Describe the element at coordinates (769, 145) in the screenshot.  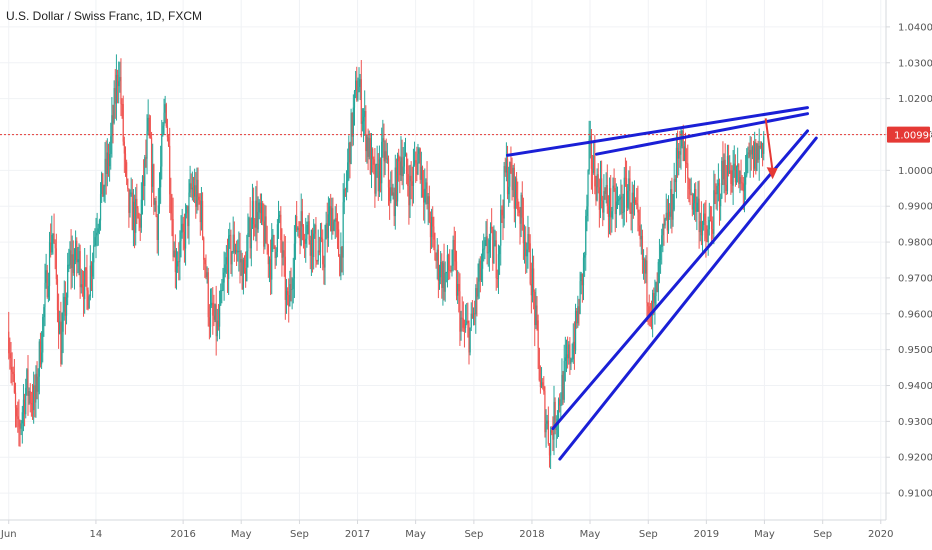
I see `forecast-arrow-shaft` at that location.